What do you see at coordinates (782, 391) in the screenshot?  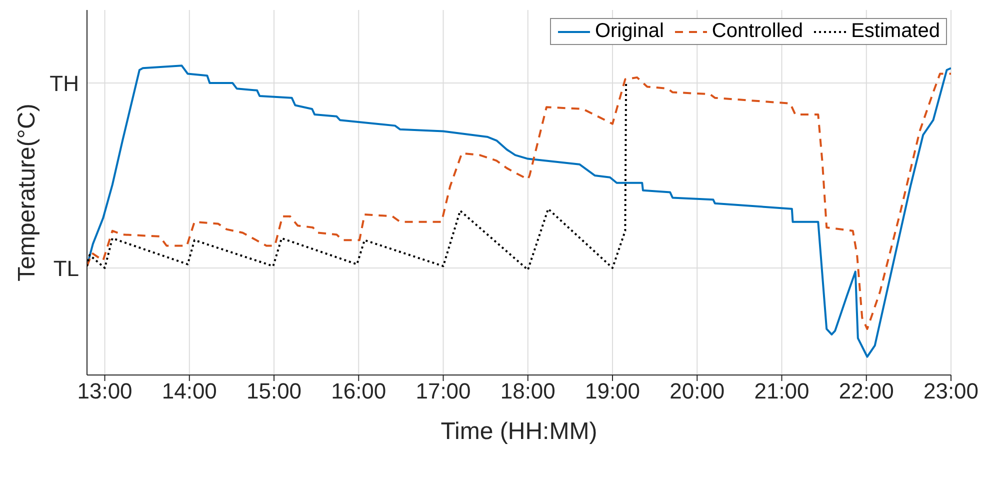 I see `x-tick-label: 21:00` at bounding box center [782, 391].